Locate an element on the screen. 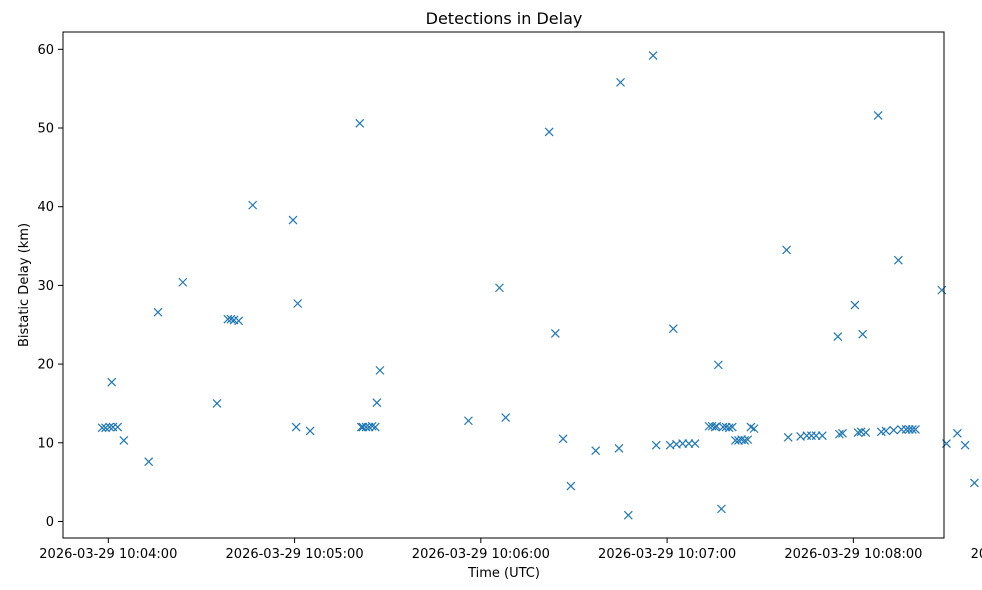 This screenshot has height=590, width=982. y-tick-label: 20 is located at coordinates (45, 365).